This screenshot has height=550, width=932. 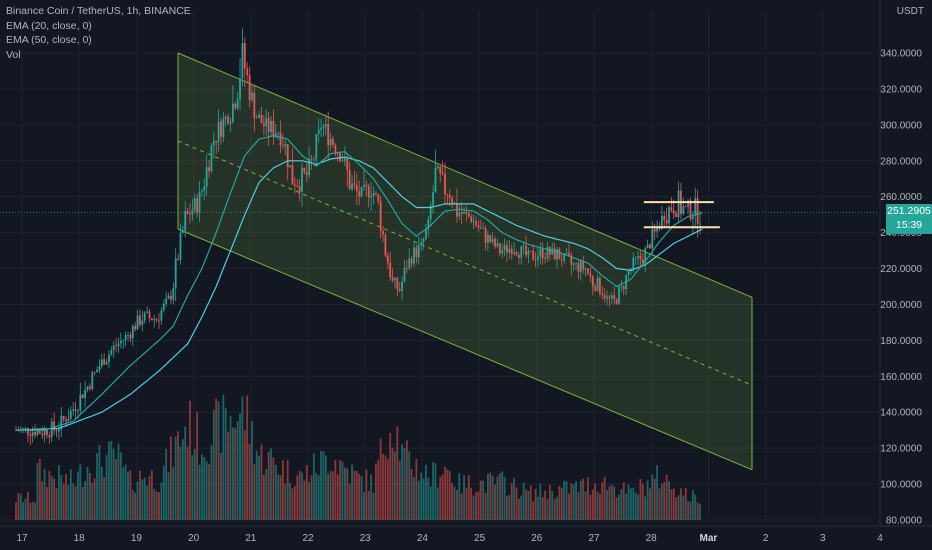 What do you see at coordinates (49, 40) in the screenshot?
I see `ema50-legend: EMA (50, close, 0)` at bounding box center [49, 40].